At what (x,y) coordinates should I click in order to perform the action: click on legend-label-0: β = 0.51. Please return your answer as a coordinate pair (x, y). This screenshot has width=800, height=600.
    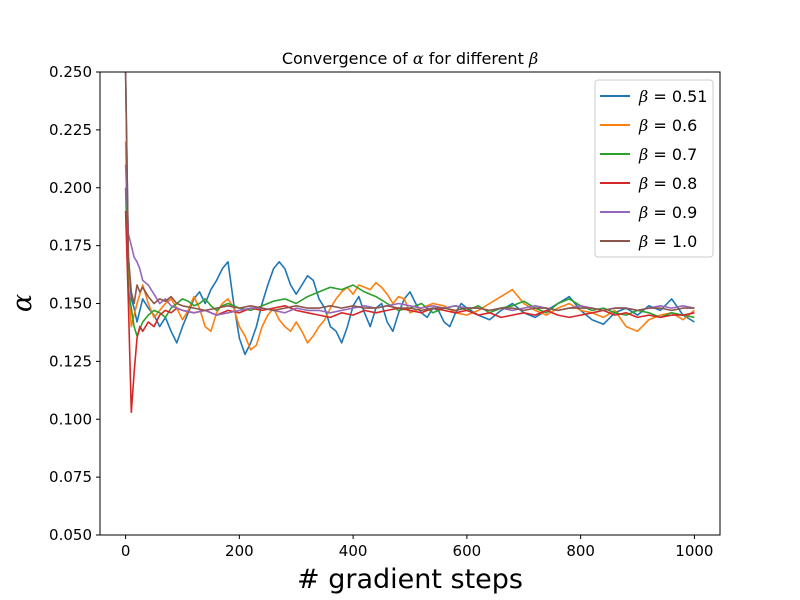
    Looking at the image, I should click on (672, 96).